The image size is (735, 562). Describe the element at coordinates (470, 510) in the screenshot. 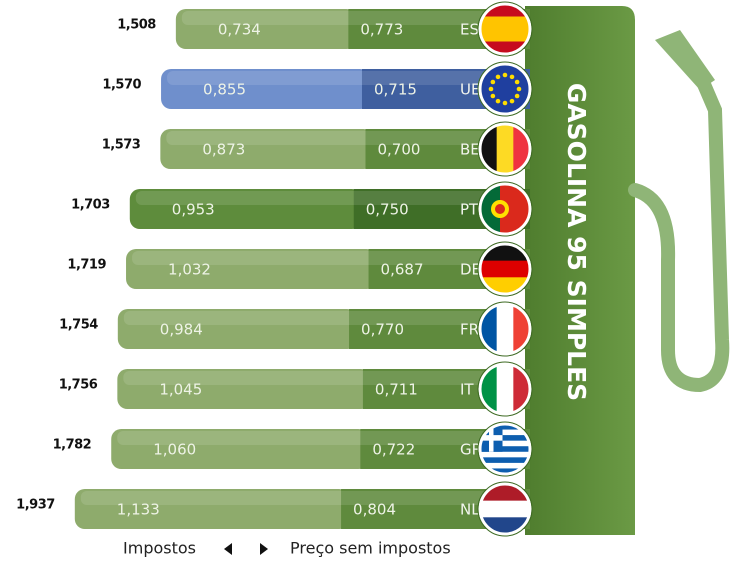

I see `category-label: NL` at that location.